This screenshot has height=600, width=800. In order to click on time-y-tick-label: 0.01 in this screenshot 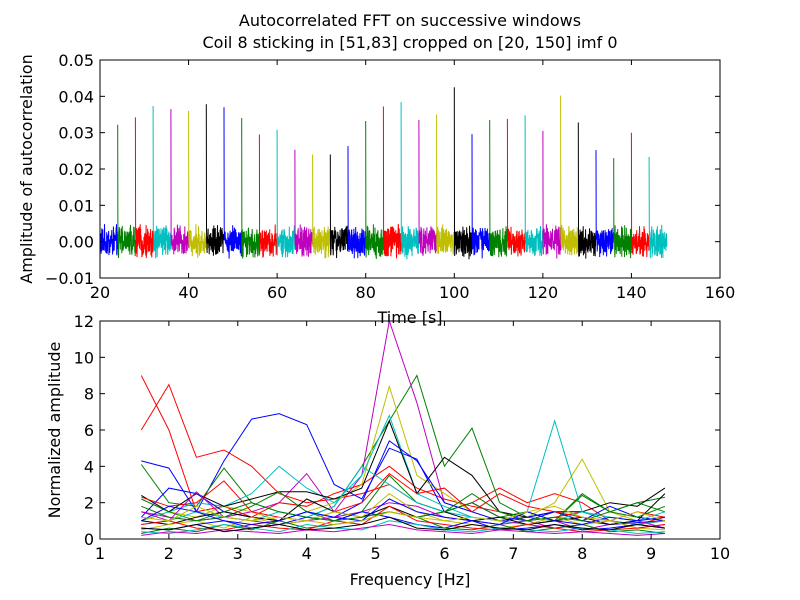, I will do `click(76, 205)`.